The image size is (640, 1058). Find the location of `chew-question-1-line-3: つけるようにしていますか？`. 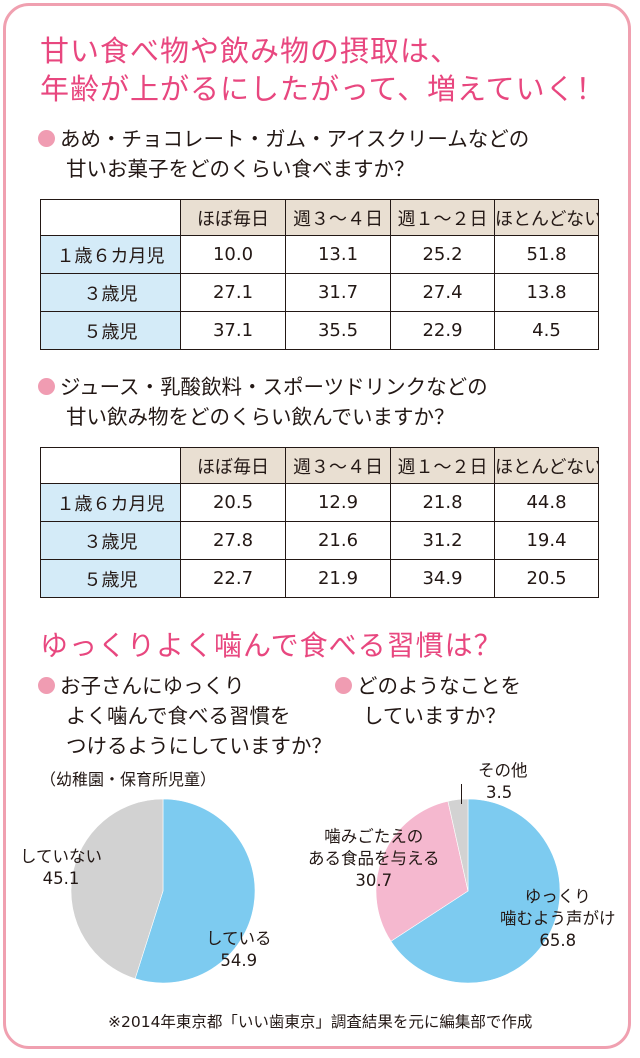

chew-question-1-line-3: つけるようにしていますか？ is located at coordinates (199, 746).